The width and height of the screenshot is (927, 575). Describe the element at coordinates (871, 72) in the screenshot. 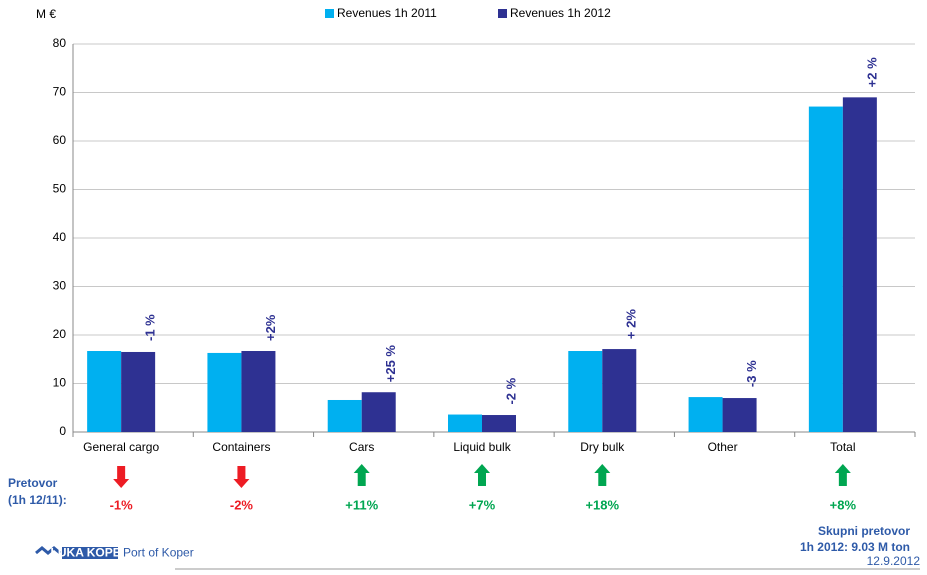

I see `change-label: +2 %` at that location.